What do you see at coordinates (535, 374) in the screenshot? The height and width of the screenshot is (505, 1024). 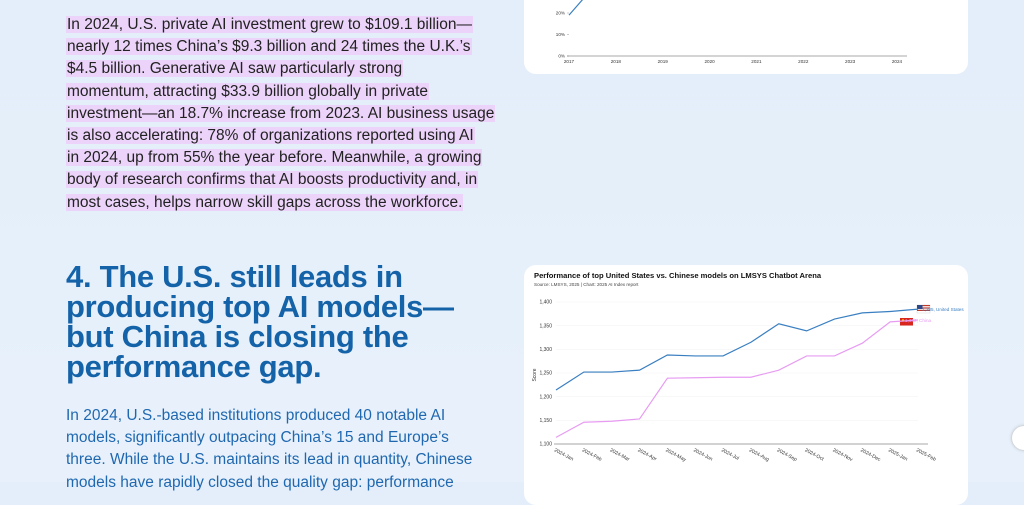 I see `y-axis-label: Score` at bounding box center [535, 374].